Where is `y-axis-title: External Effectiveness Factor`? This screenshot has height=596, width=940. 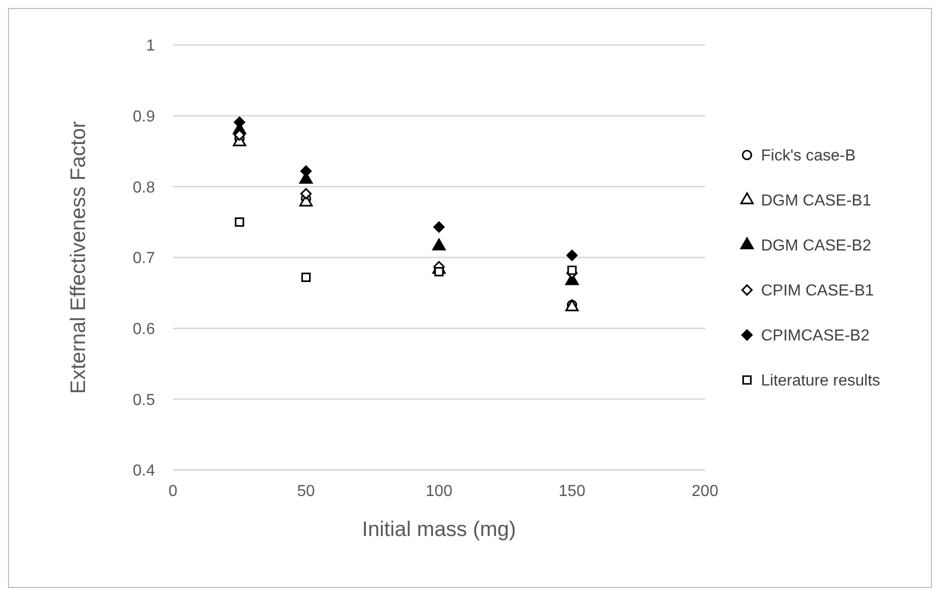
y-axis-title: External Effectiveness Factor is located at coordinates (78, 257).